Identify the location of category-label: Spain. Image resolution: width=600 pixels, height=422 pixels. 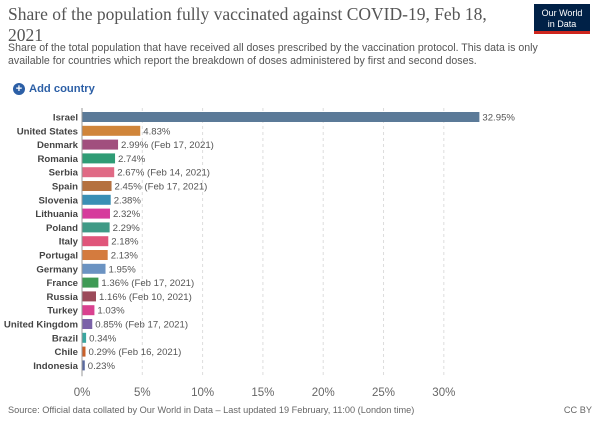
(65, 187).